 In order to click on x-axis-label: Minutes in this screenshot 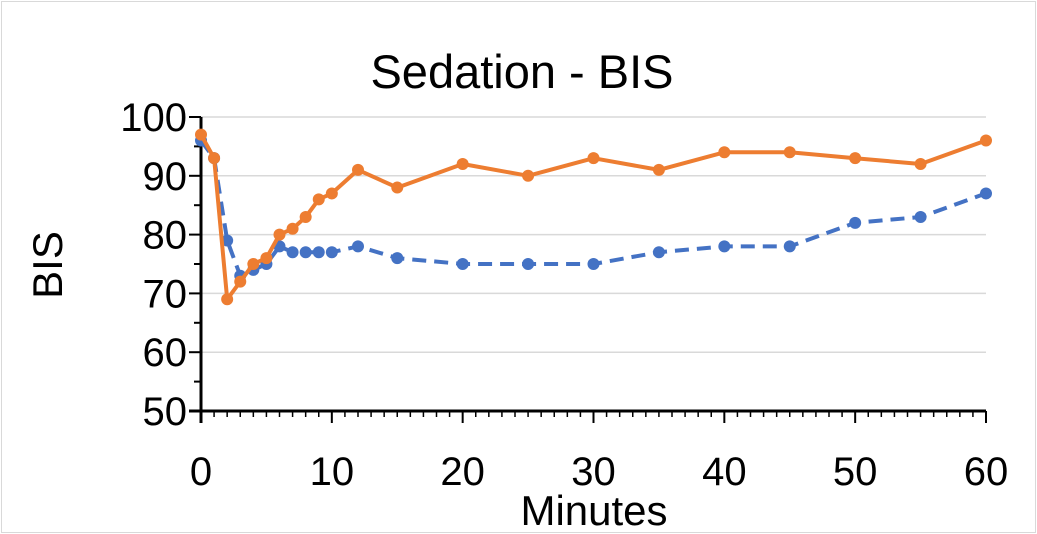, I will do `click(593, 510)`.